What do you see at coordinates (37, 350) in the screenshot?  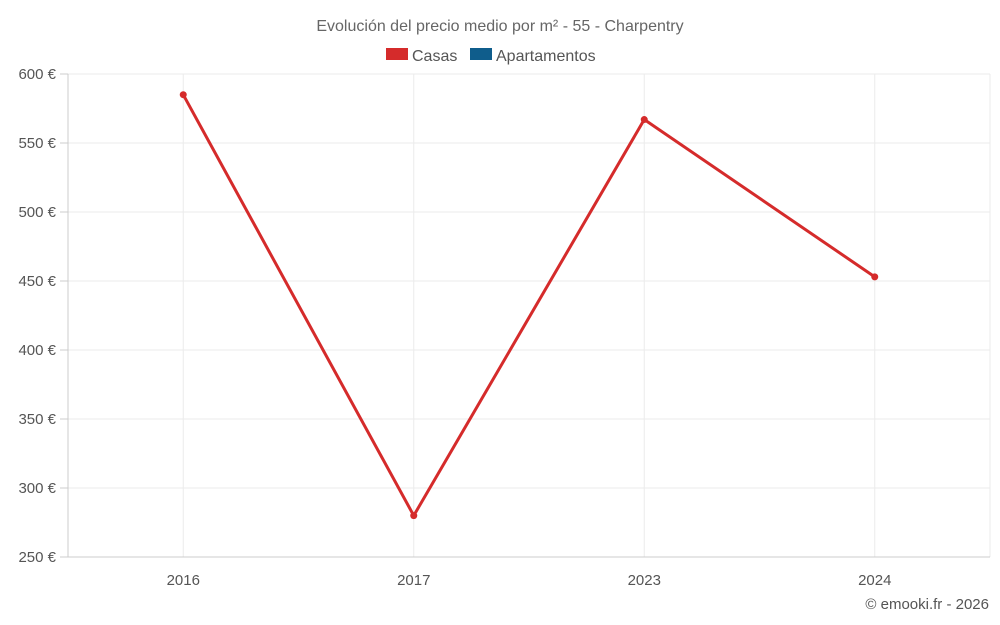 I see `y-tick-label: 400 €` at bounding box center [37, 350].